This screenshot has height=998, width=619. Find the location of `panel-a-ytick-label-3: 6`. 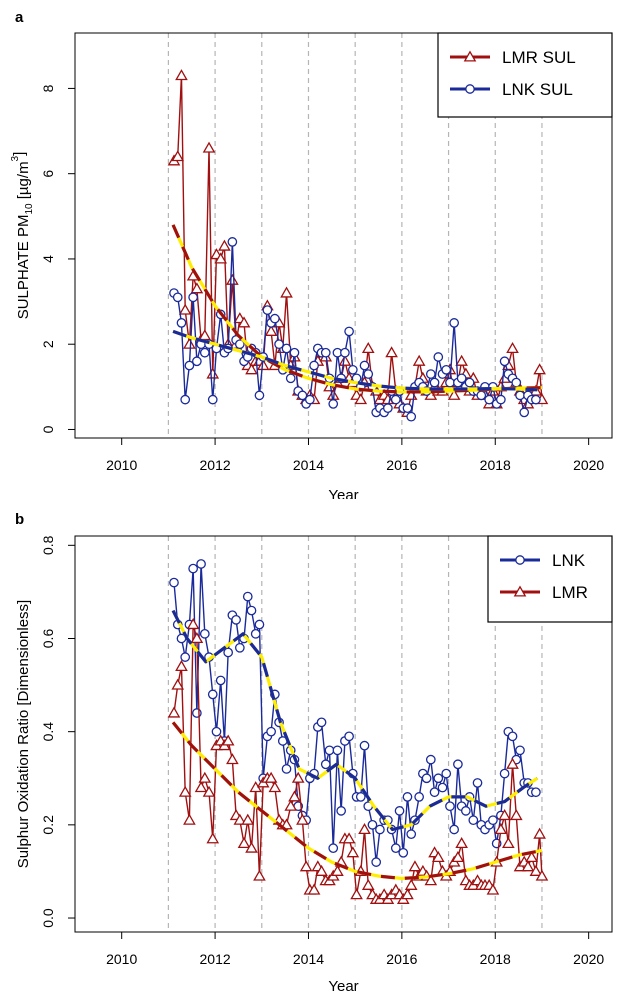

panel-a-ytick-label-3: 6 is located at coordinates (48, 174).